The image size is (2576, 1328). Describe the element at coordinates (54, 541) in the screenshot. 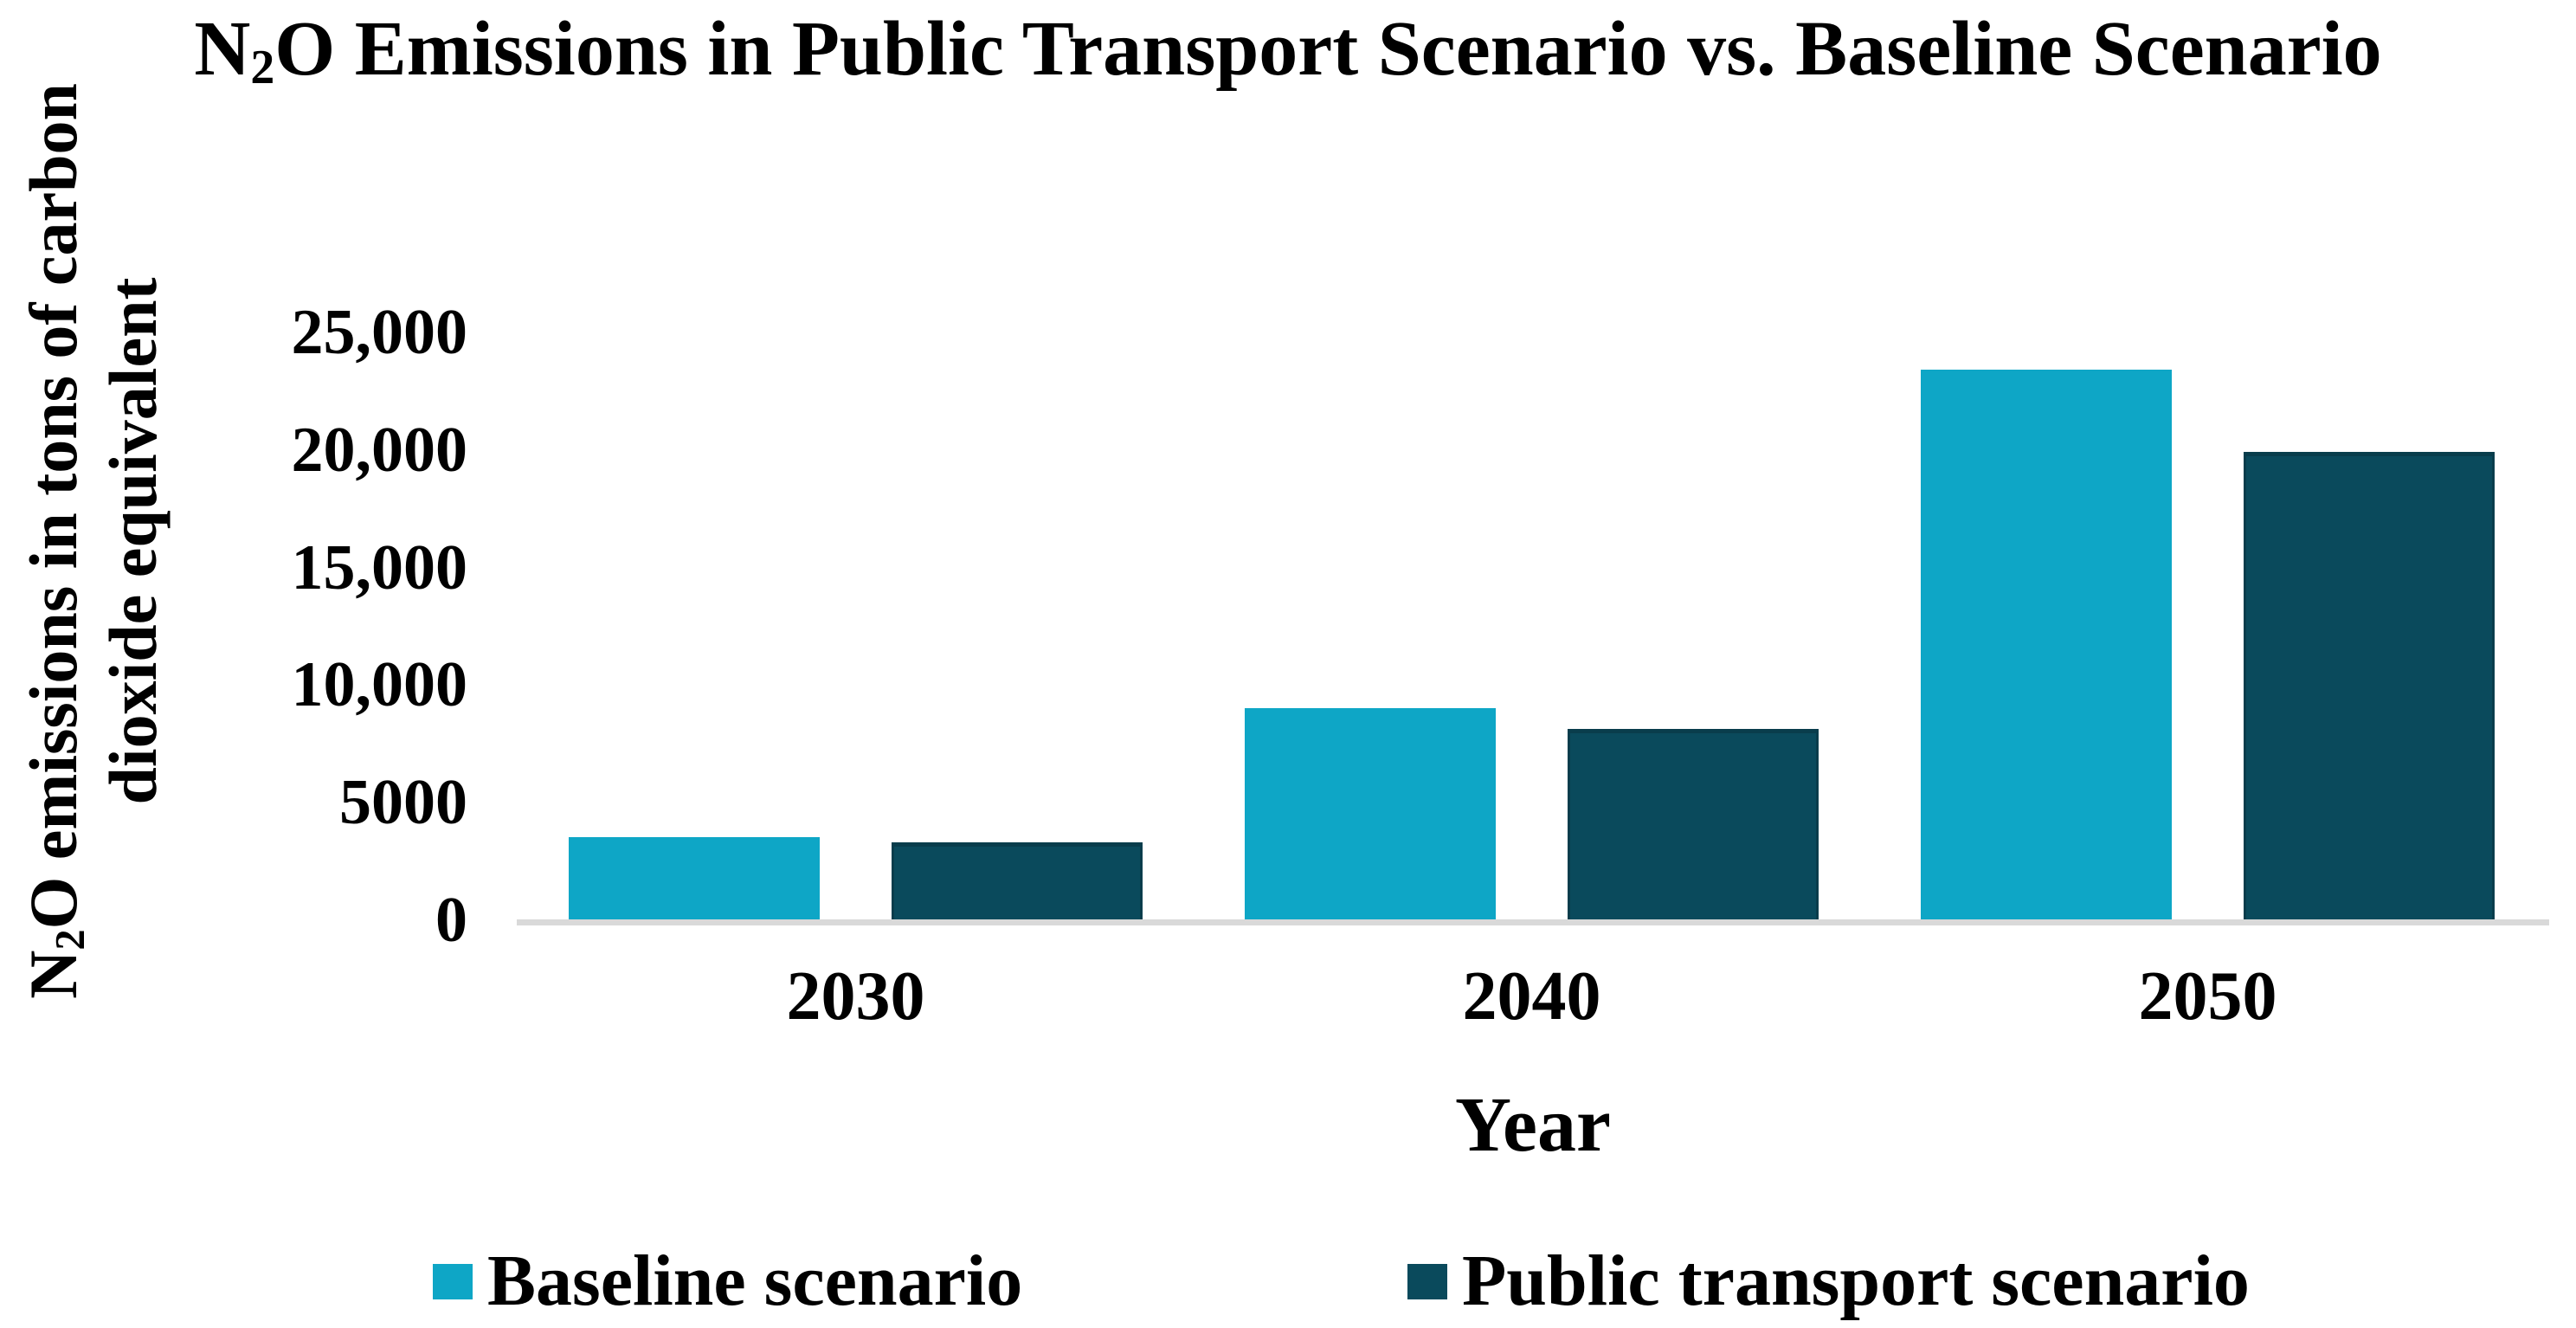

I see `y-axis-title-line1: N2O emissions in tons of carbon` at that location.